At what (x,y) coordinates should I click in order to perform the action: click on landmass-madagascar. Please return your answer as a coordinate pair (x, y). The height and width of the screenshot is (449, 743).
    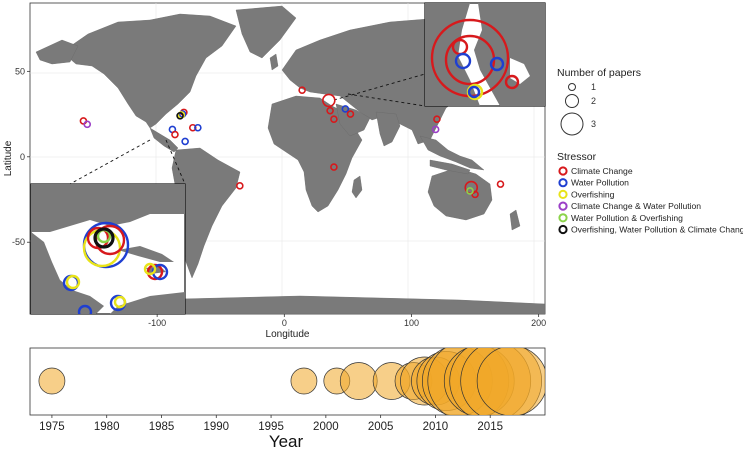
    Looking at the image, I should click on (357, 187).